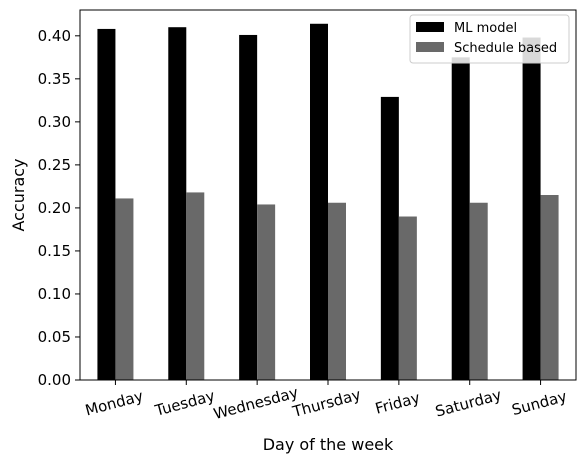  Describe the element at coordinates (397, 403) in the screenshot. I see `x-tick-label: Friday` at that location.